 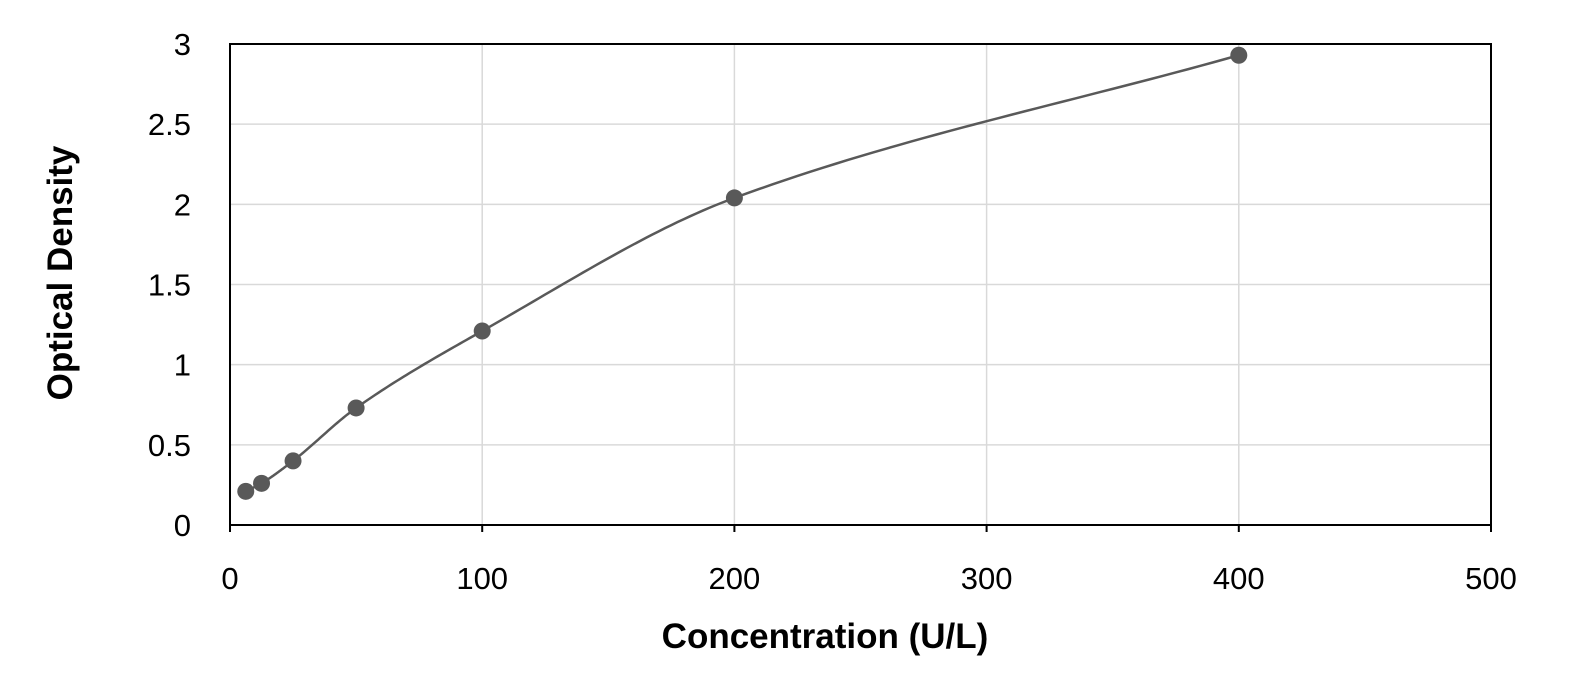 I want to click on x-tick-label: 400, so click(x=1239, y=578).